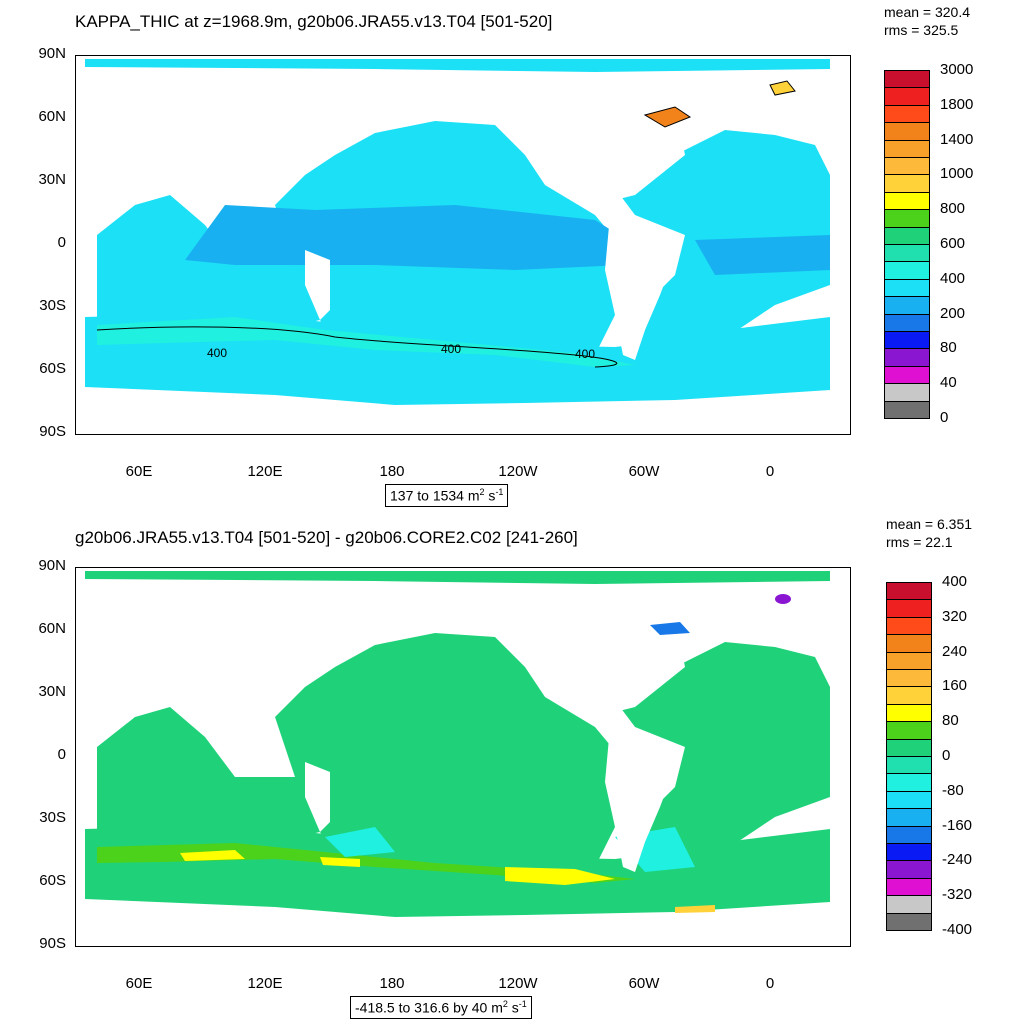 The image size is (1024, 1024). Describe the element at coordinates (52, 691) in the screenshot. I see `bottom-lat-label: 30N` at that location.